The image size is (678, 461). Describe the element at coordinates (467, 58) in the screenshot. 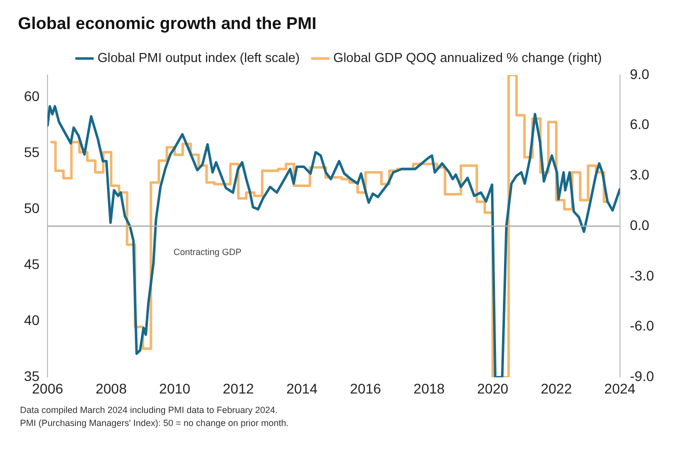

I see `legend-label: Global GDP QOQ annualized % change (right)` at that location.